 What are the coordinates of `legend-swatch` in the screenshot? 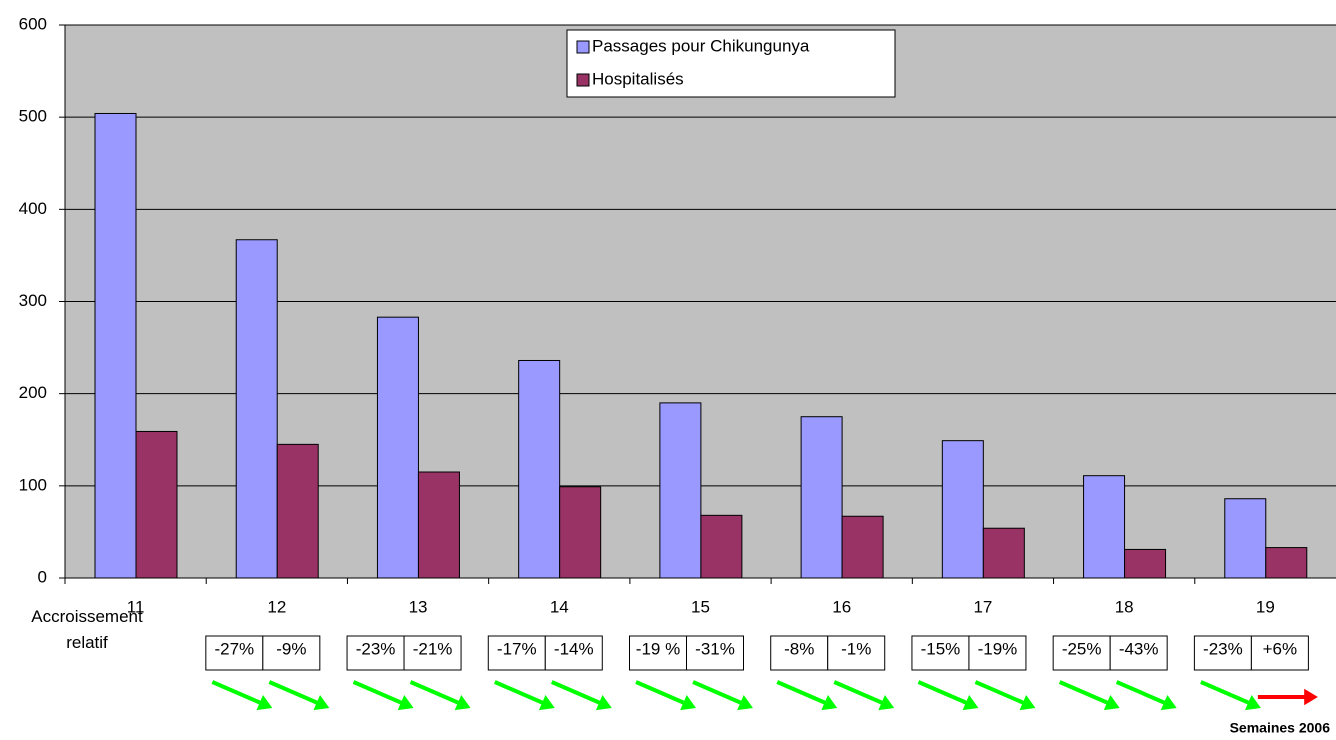 It's located at (583, 80).